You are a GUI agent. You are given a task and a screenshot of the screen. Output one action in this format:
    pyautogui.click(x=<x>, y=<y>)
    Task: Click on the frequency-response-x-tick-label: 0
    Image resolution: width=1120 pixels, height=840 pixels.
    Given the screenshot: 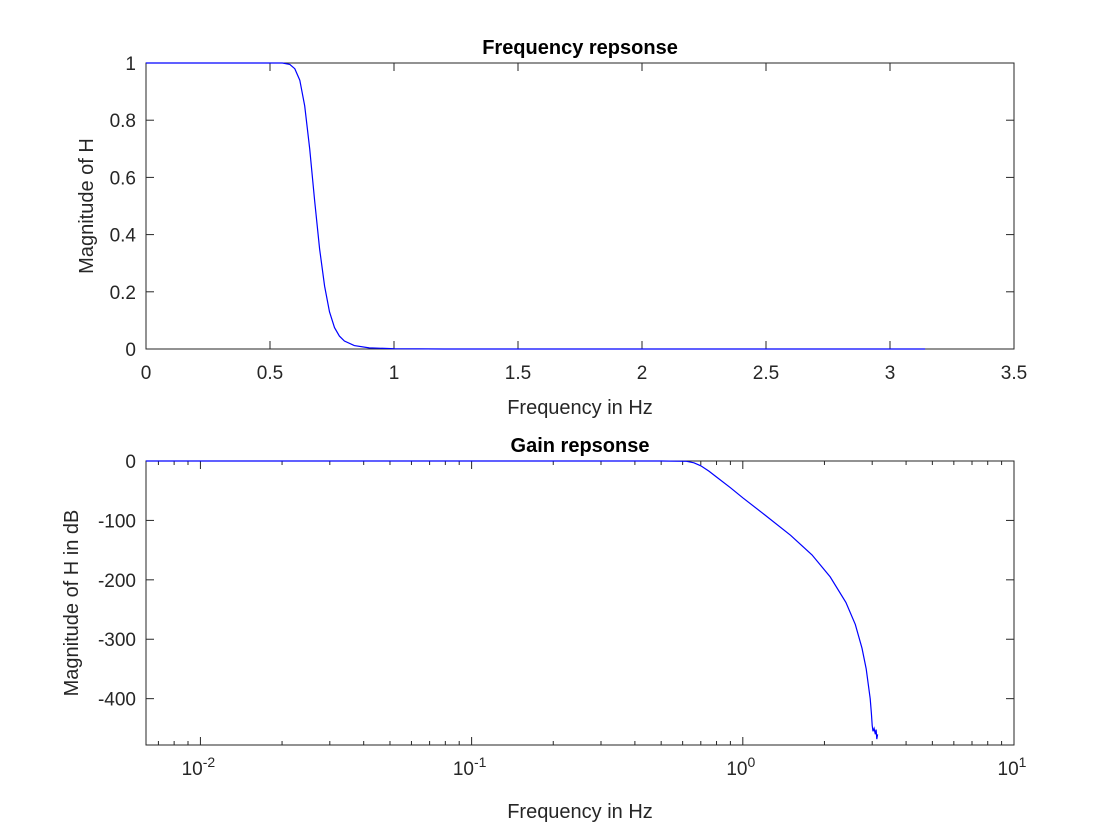 What is the action you would take?
    pyautogui.click(x=146, y=373)
    